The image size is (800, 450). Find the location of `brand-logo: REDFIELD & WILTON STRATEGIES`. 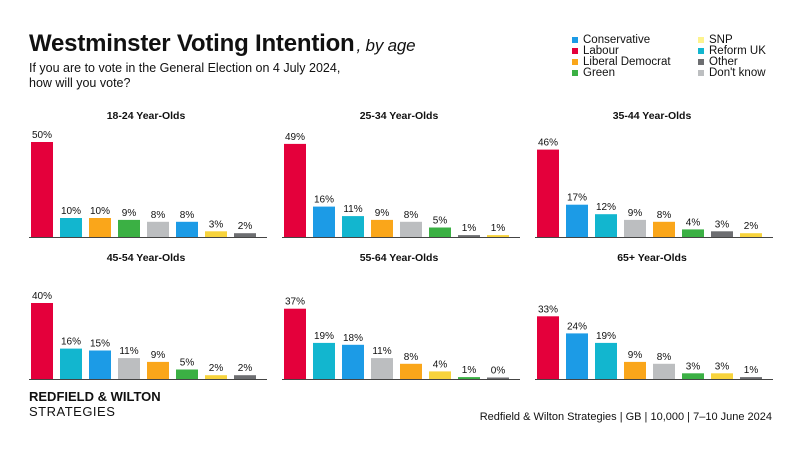

brand-logo: REDFIELD & WILTON STRATEGIES is located at coordinates (95, 404).